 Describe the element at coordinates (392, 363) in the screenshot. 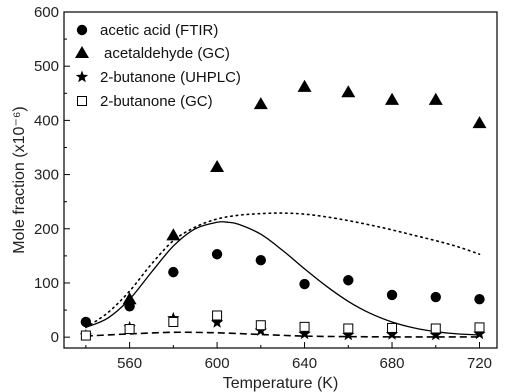

I see `x-tick-label: 680` at that location.